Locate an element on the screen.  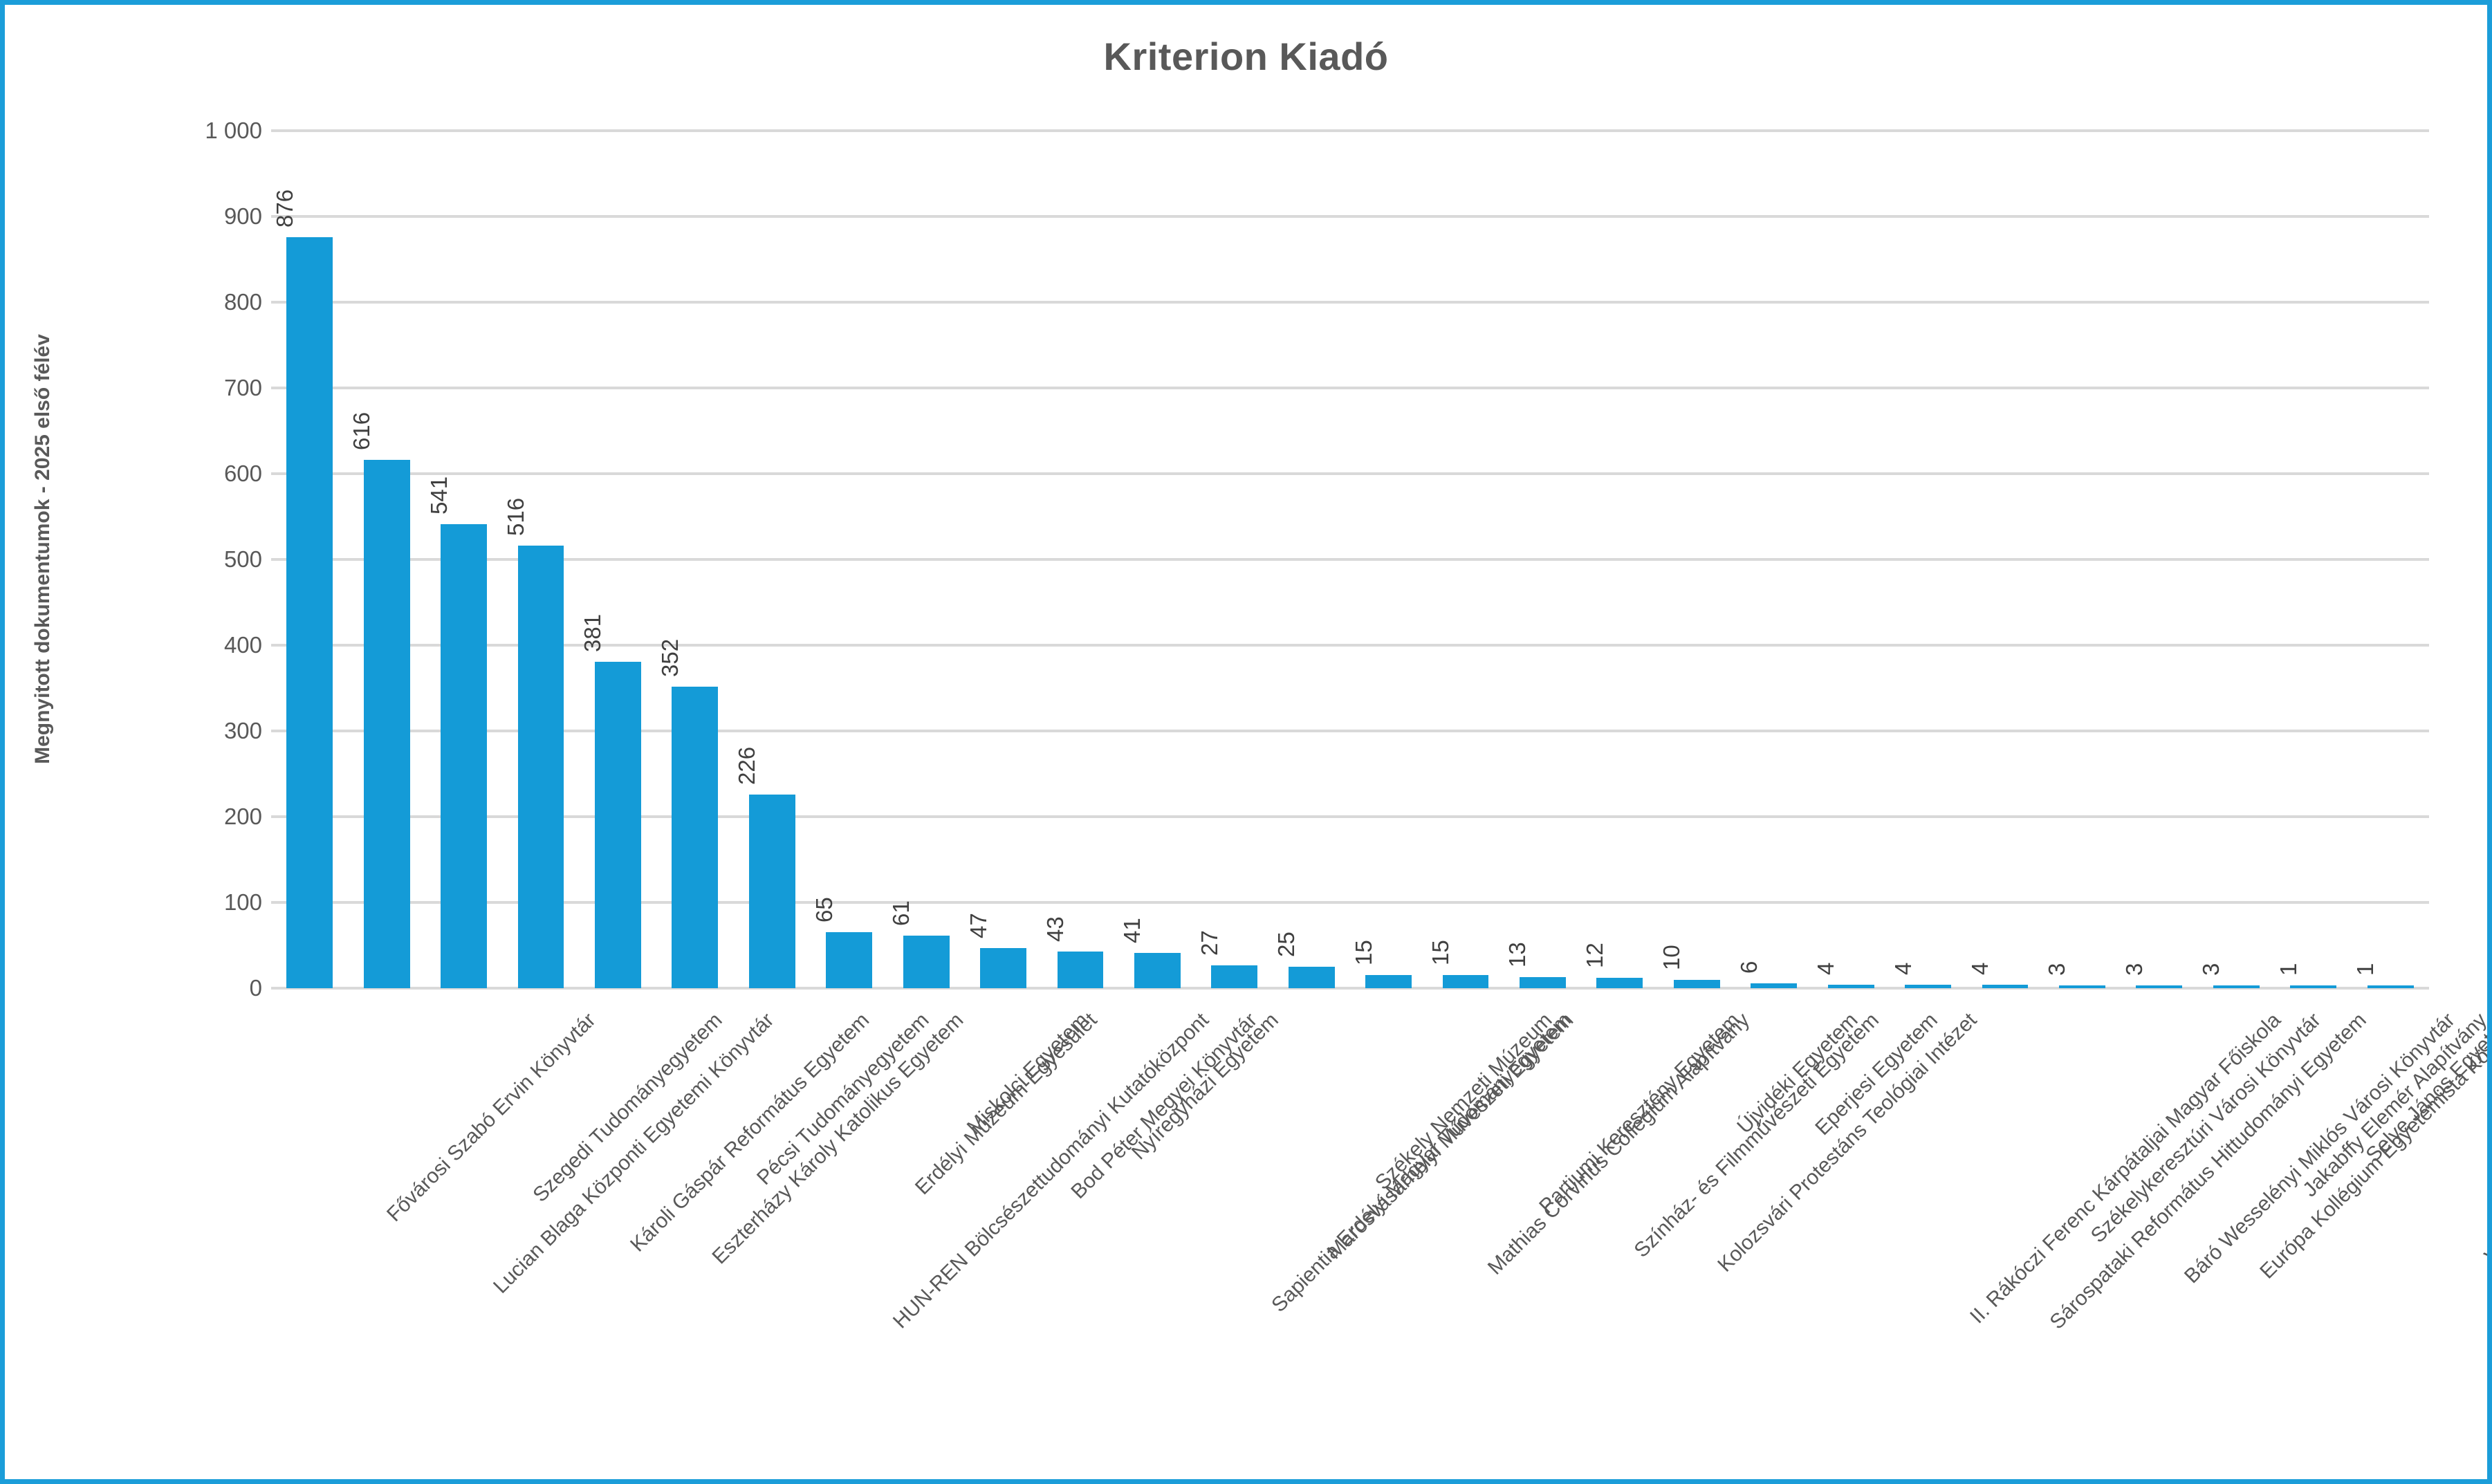
bar-value-label: 352 is located at coordinates (669, 657).